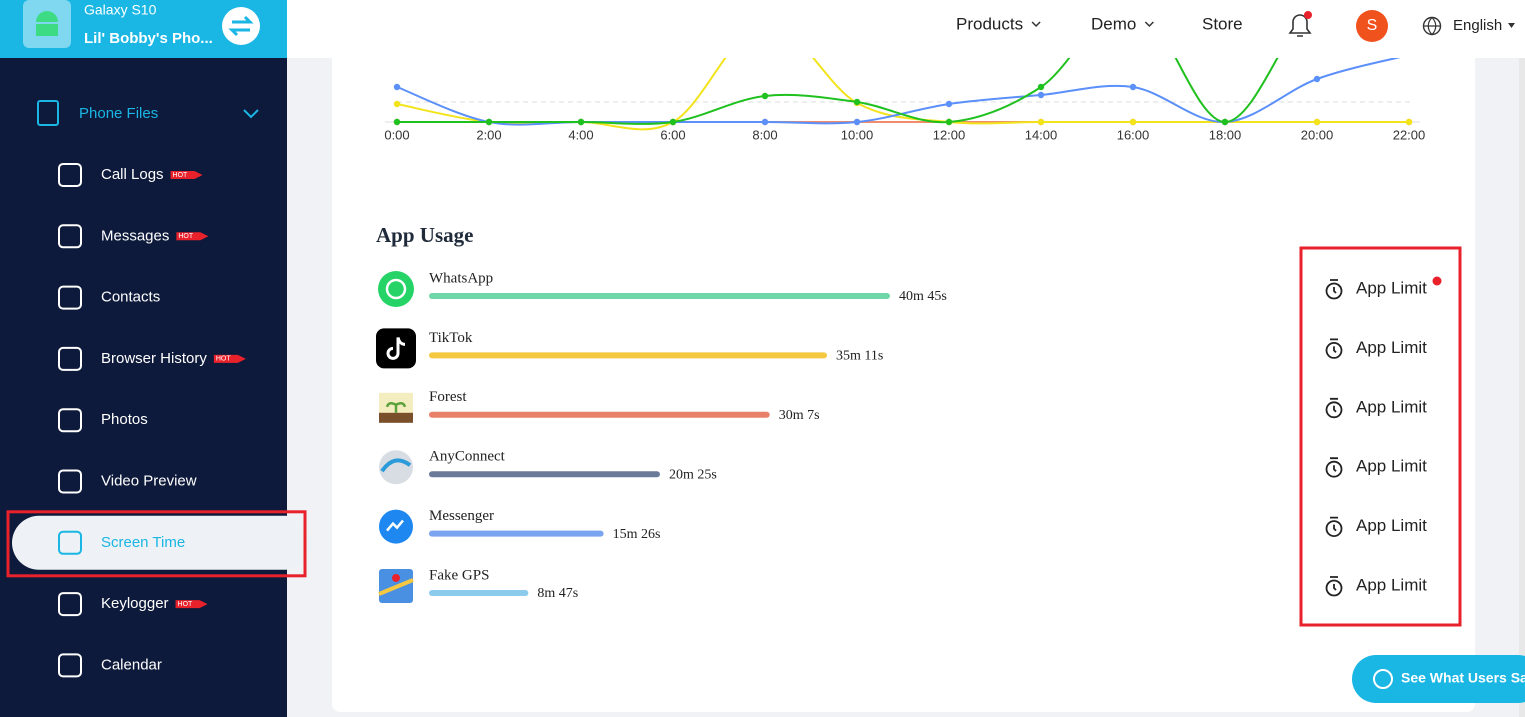 This screenshot has width=1525, height=717. I want to click on item-label: Call Logs, so click(132, 174).